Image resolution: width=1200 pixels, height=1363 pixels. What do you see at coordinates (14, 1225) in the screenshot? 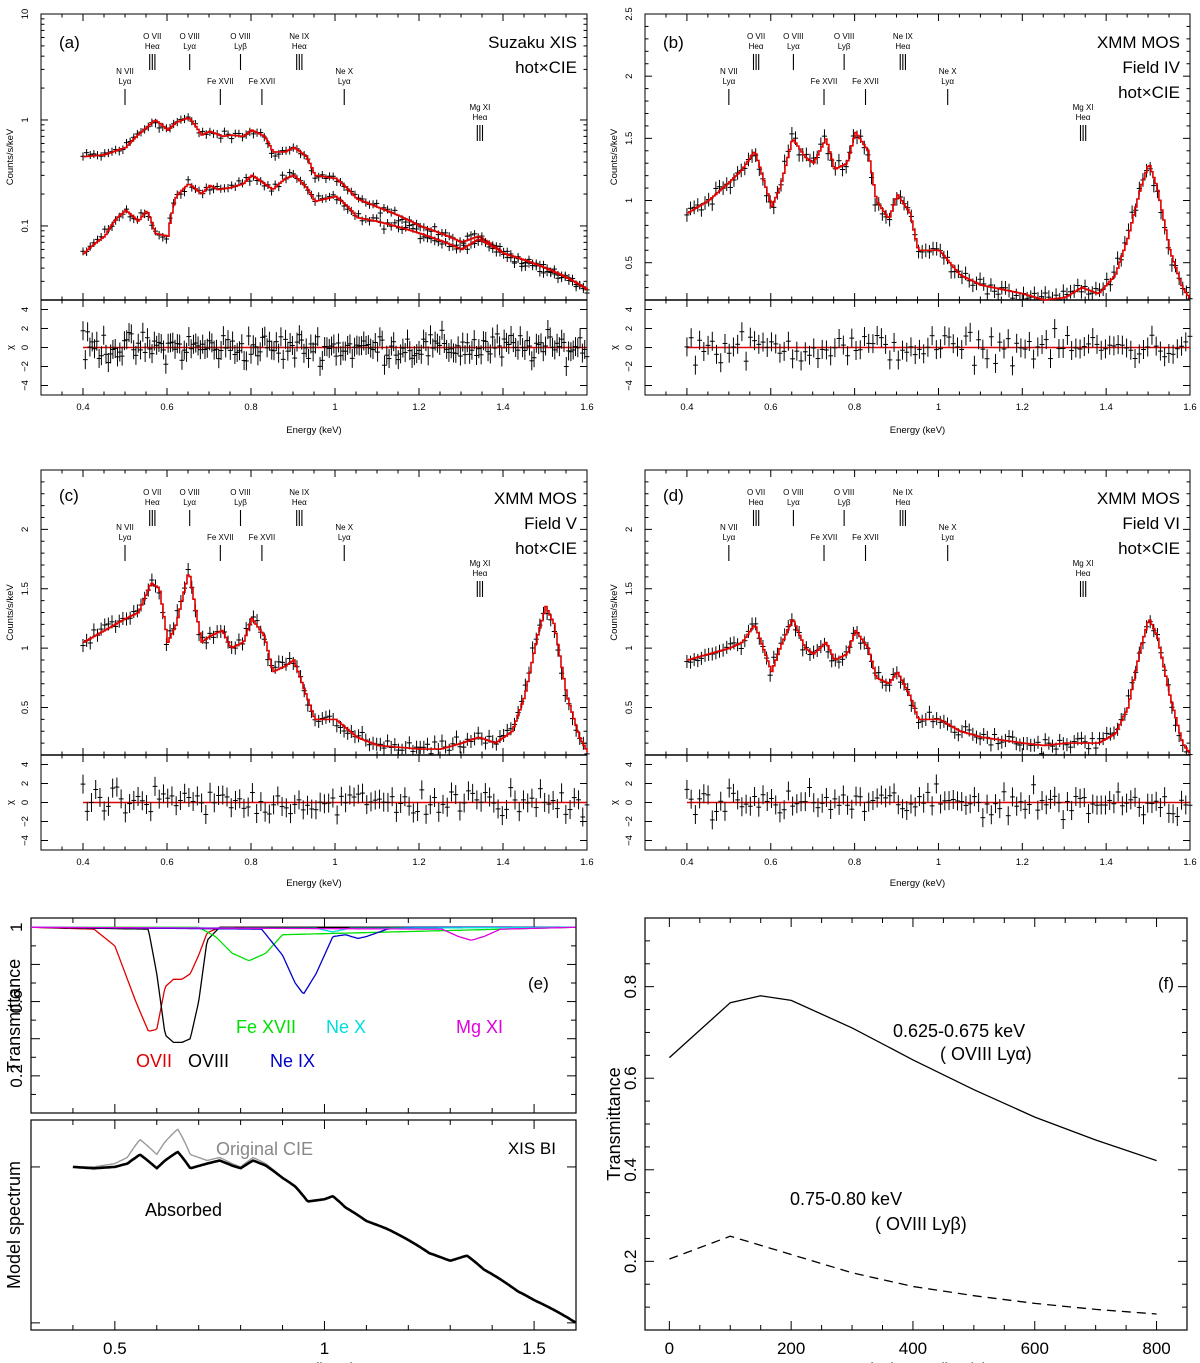
I see `y-axis-label: Model spectrum` at bounding box center [14, 1225].